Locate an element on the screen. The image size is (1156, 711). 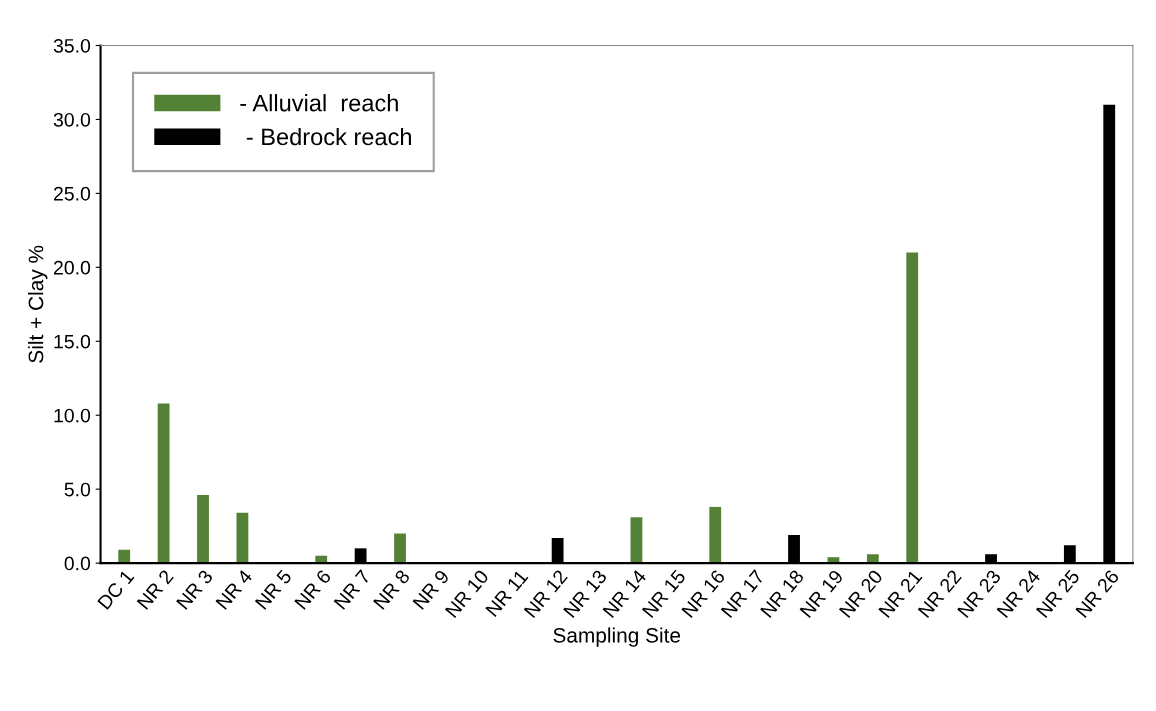
x-tick-label: NR 6 is located at coordinates (313, 589).